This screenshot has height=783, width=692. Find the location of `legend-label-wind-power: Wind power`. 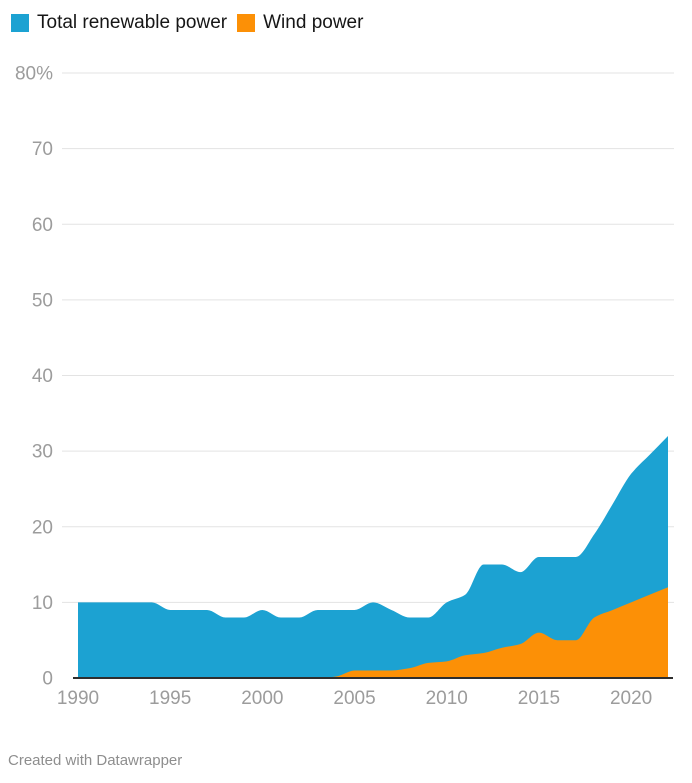

legend-label-wind-power: Wind power is located at coordinates (313, 22).